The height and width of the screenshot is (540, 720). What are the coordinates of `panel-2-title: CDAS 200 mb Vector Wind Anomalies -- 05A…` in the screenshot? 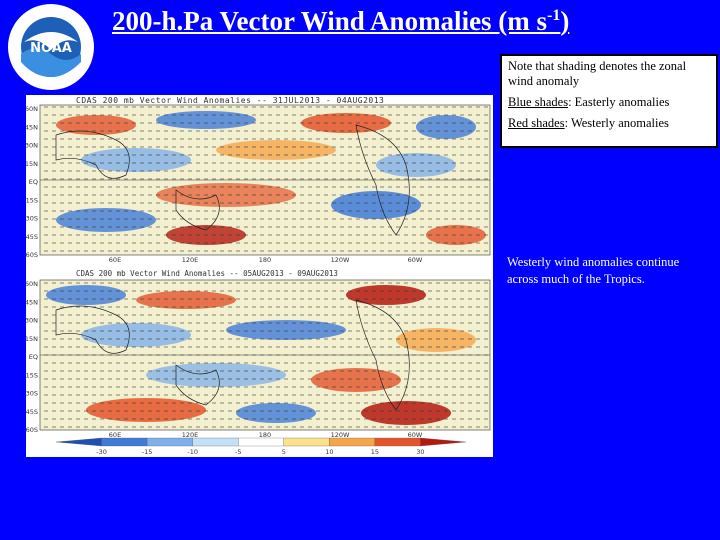 It's located at (207, 273).